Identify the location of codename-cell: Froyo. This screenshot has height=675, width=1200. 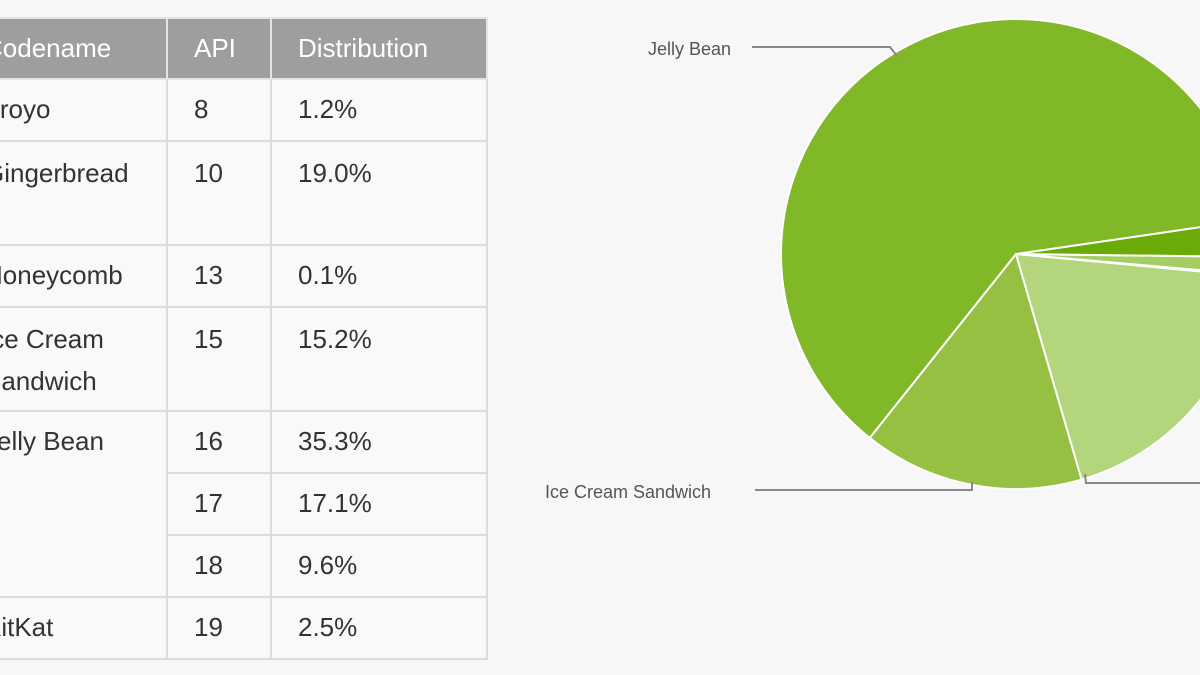
(84, 110).